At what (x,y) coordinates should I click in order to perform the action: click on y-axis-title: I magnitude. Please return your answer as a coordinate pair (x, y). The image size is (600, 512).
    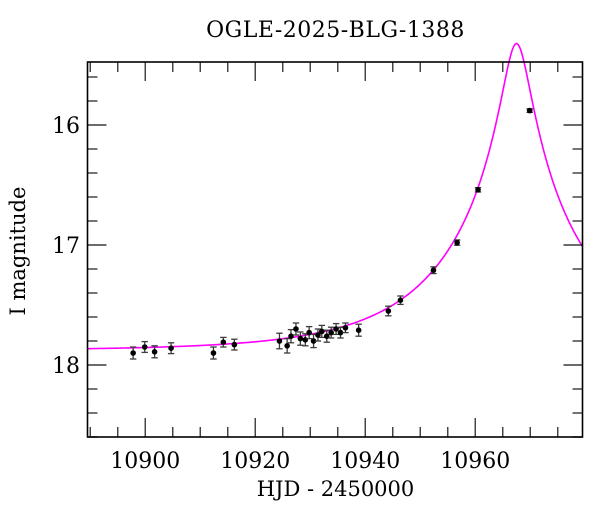
    Looking at the image, I should click on (18, 251).